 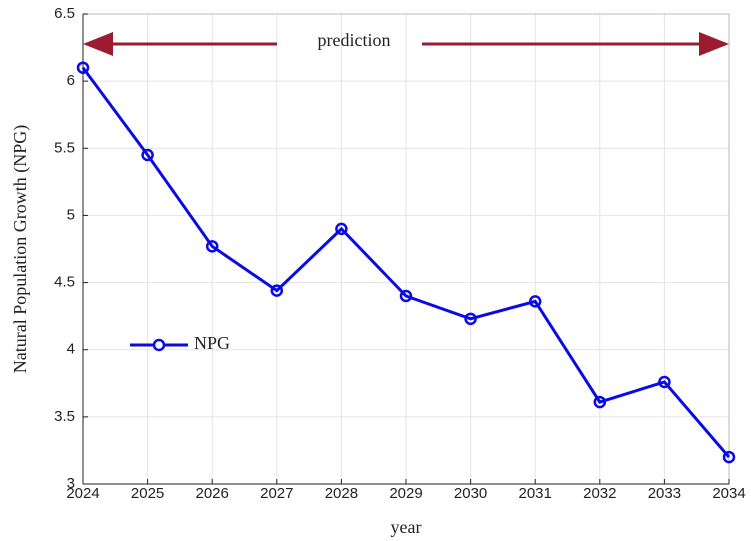 What do you see at coordinates (71, 349) in the screenshot?
I see `y-tick-label: 4` at bounding box center [71, 349].